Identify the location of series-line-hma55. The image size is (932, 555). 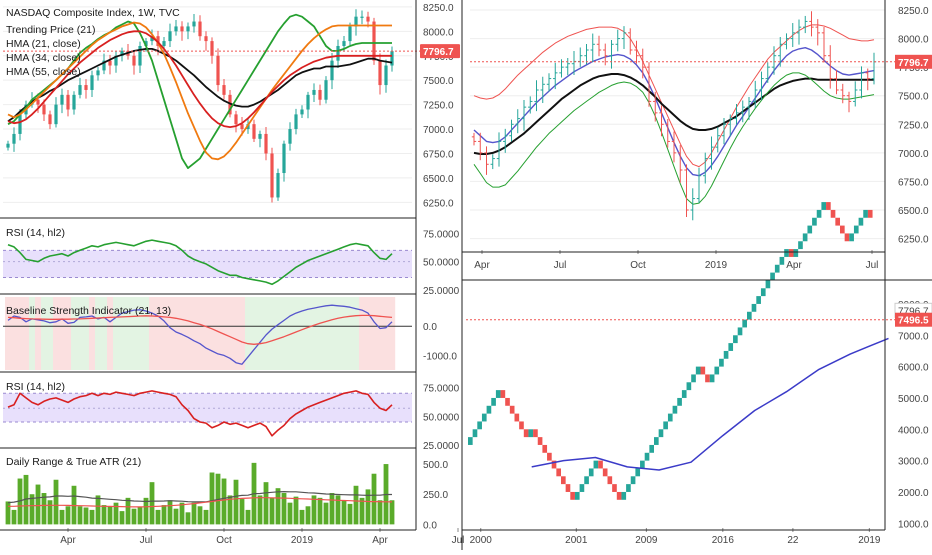
(199, 79).